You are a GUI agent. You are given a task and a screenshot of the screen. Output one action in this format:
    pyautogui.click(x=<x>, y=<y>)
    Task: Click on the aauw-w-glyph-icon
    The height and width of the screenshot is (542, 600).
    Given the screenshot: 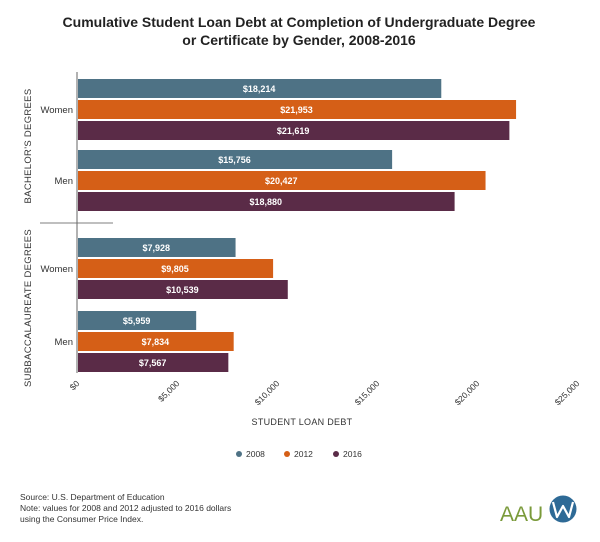 What is the action you would take?
    pyautogui.click(x=563, y=510)
    